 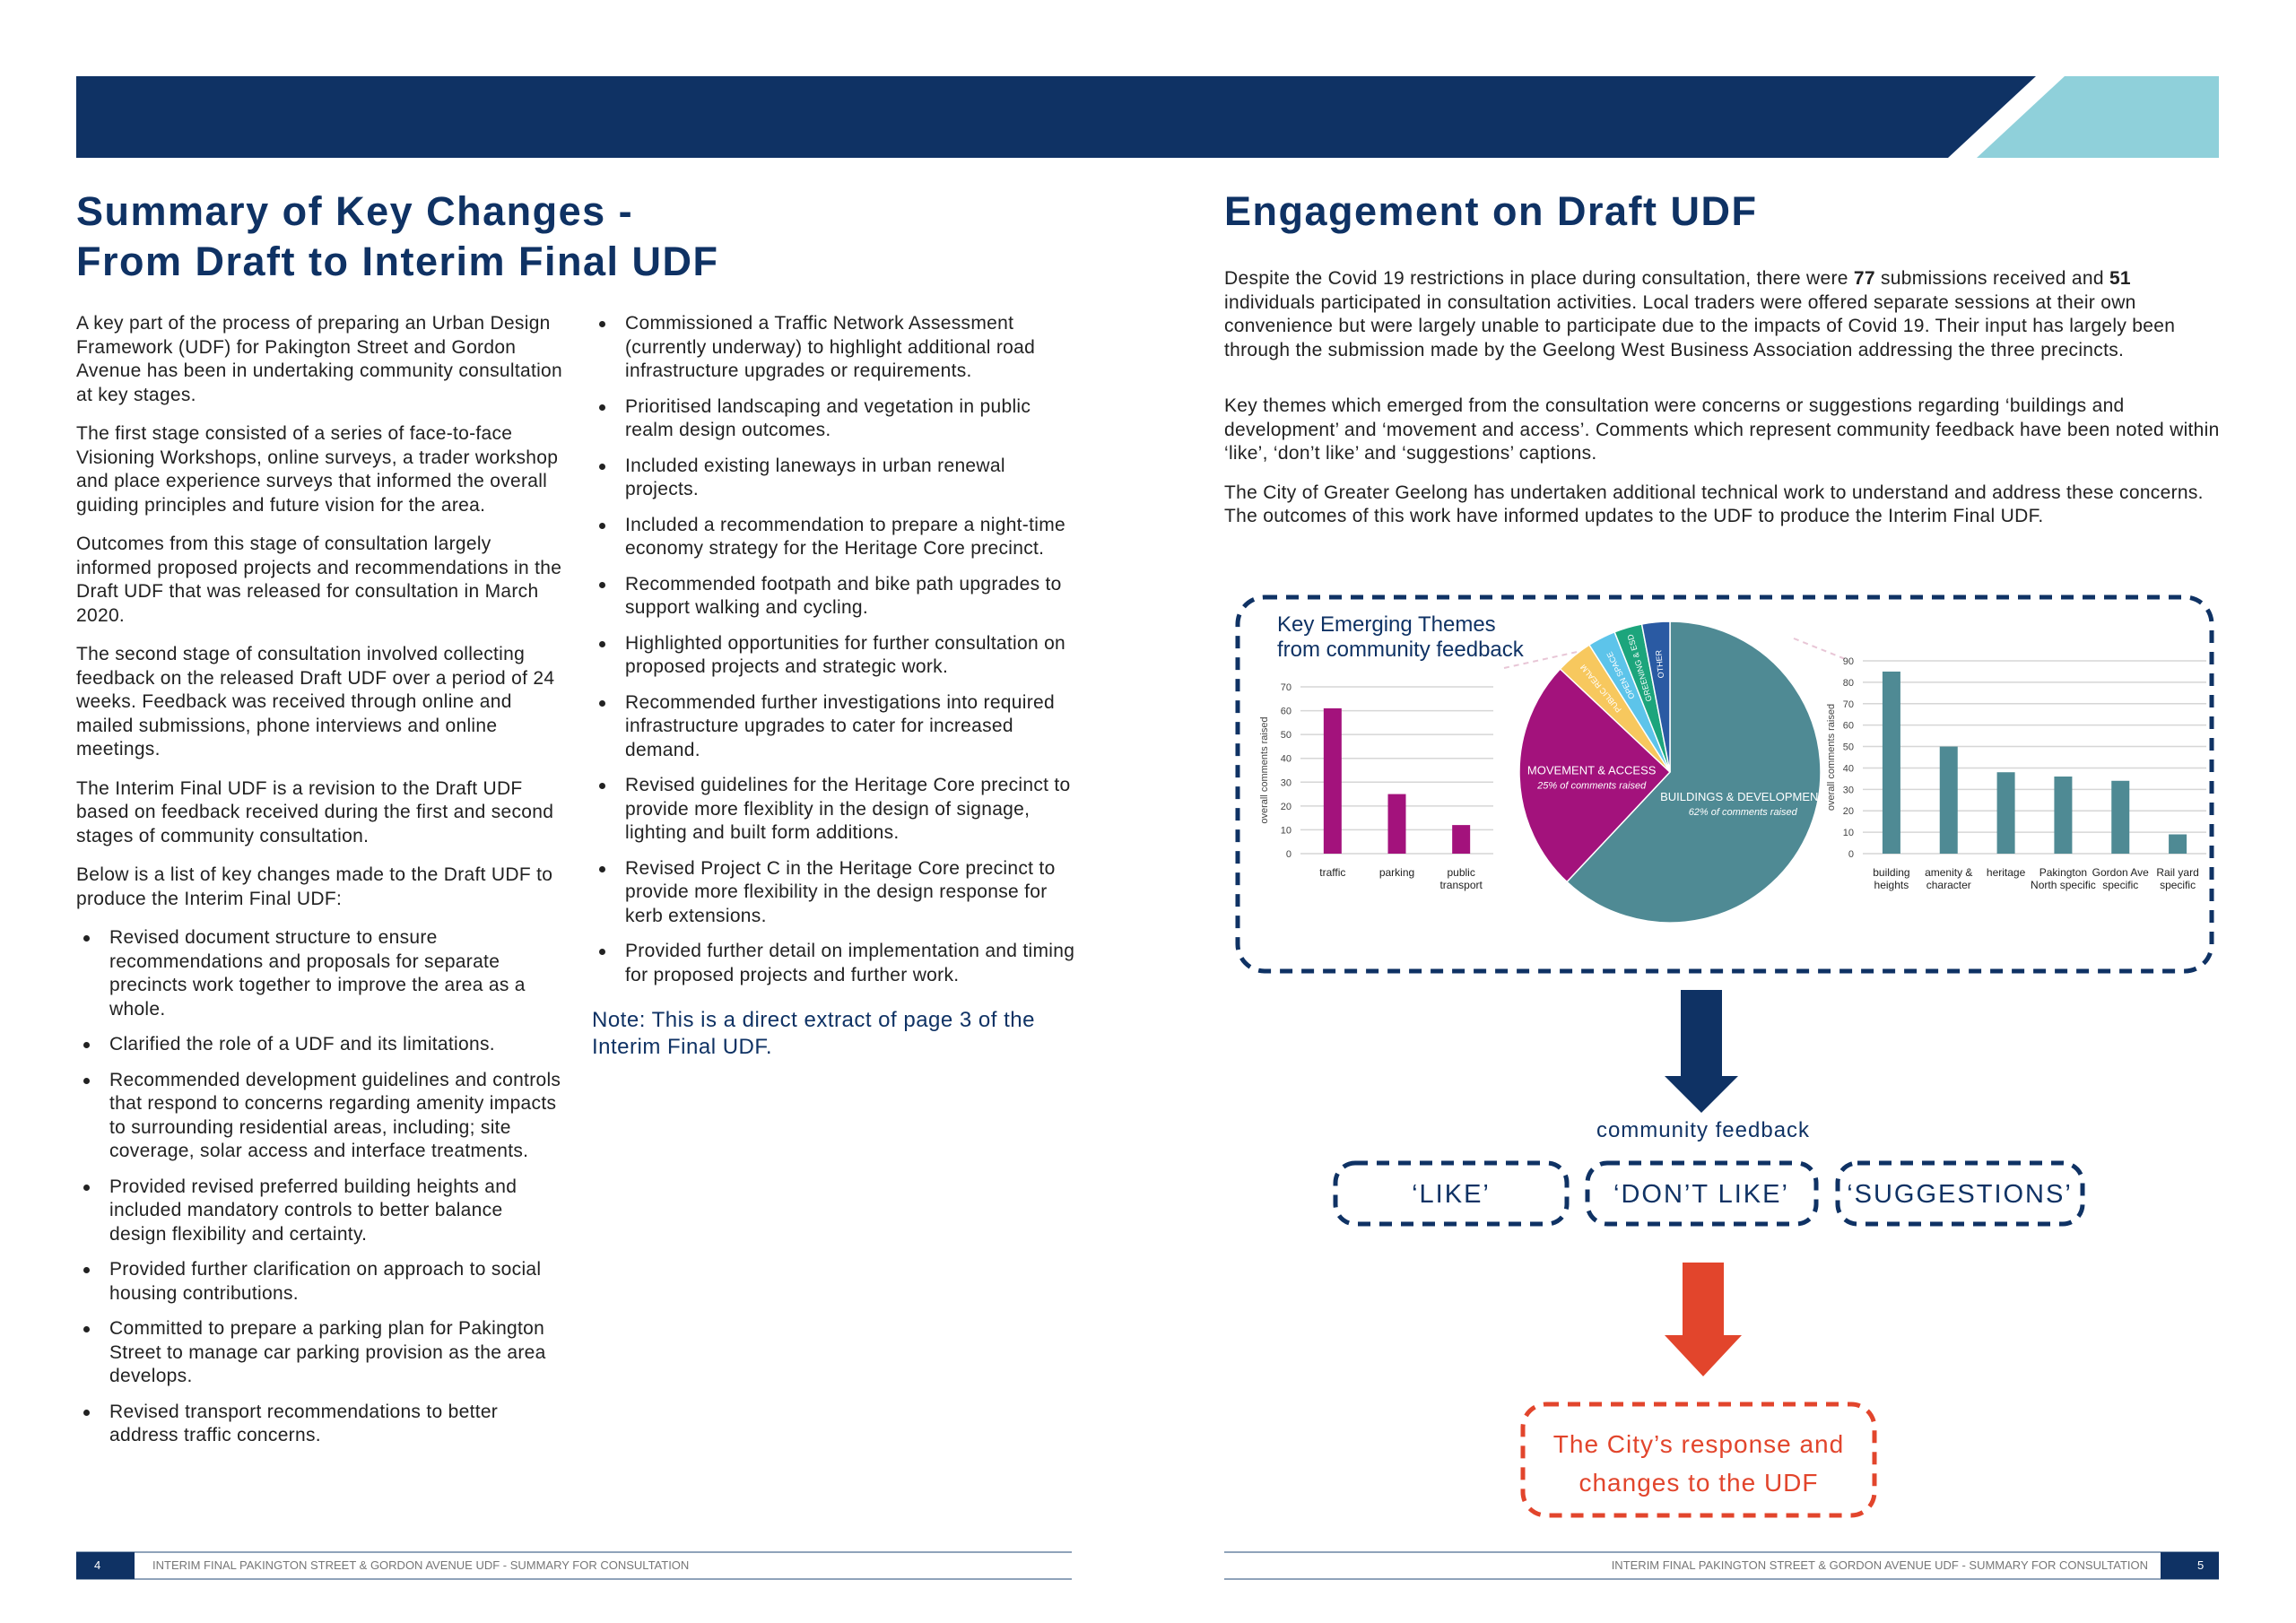 What do you see at coordinates (355, 211) in the screenshot?
I see `title-line: Summary of Key Changes -` at bounding box center [355, 211].